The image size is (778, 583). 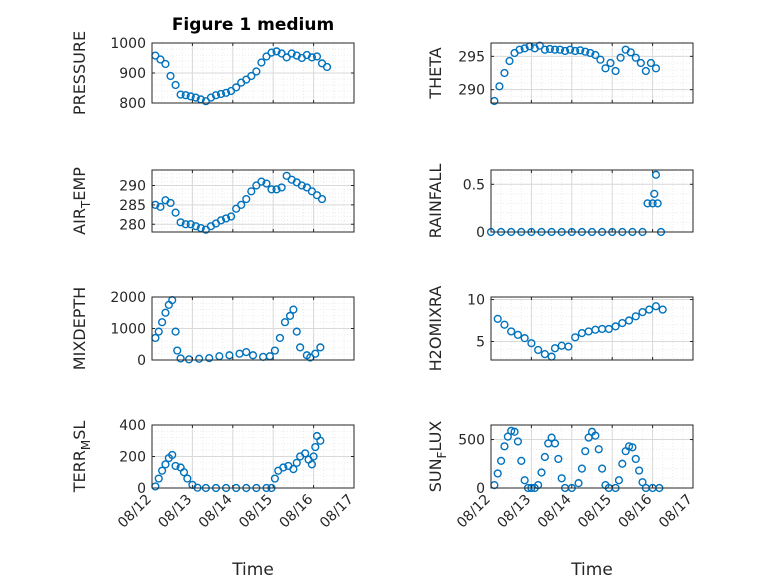 I want to click on y-tick-label: 0.5, so click(x=474, y=185).